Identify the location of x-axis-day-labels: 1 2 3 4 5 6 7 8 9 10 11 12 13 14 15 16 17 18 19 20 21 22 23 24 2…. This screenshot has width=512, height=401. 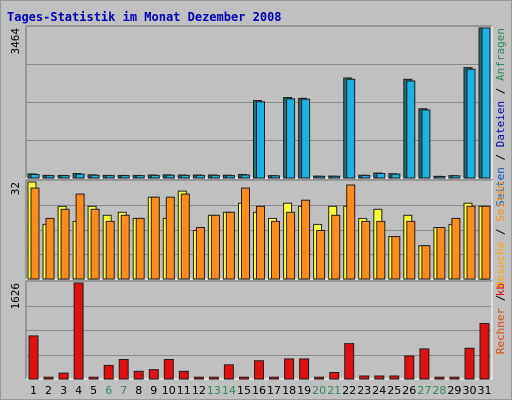
(261, 390).